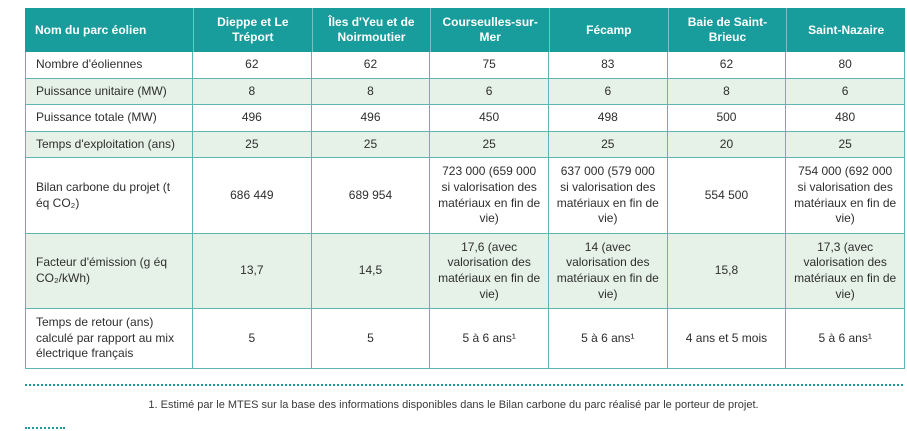  Describe the element at coordinates (608, 118) in the screenshot. I see `table-cell: 498` at that location.